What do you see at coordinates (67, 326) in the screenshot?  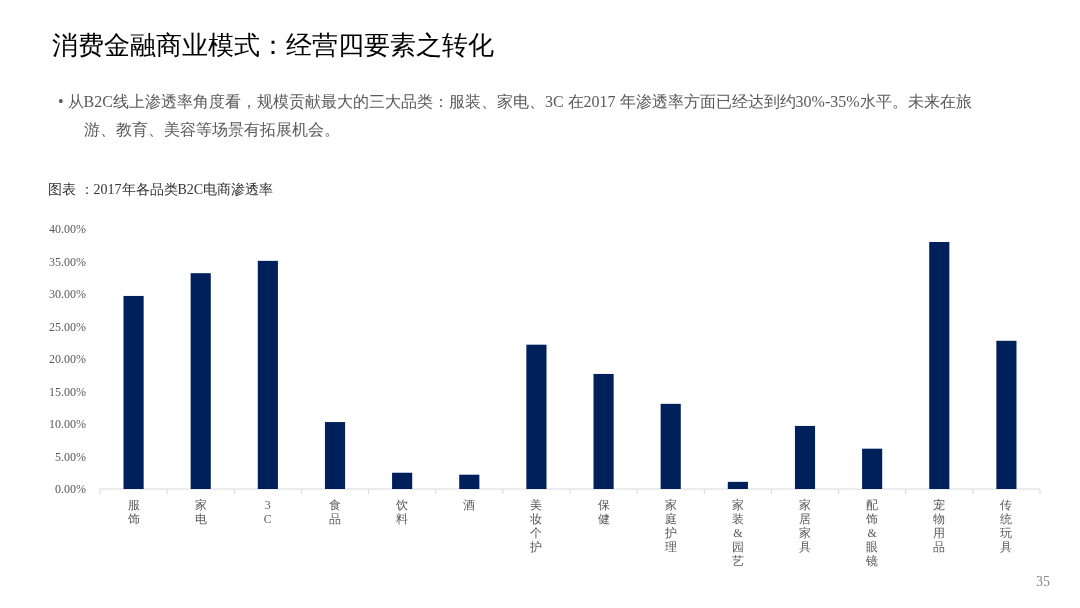 I see `y-tick-label: 25.00%` at bounding box center [67, 326].